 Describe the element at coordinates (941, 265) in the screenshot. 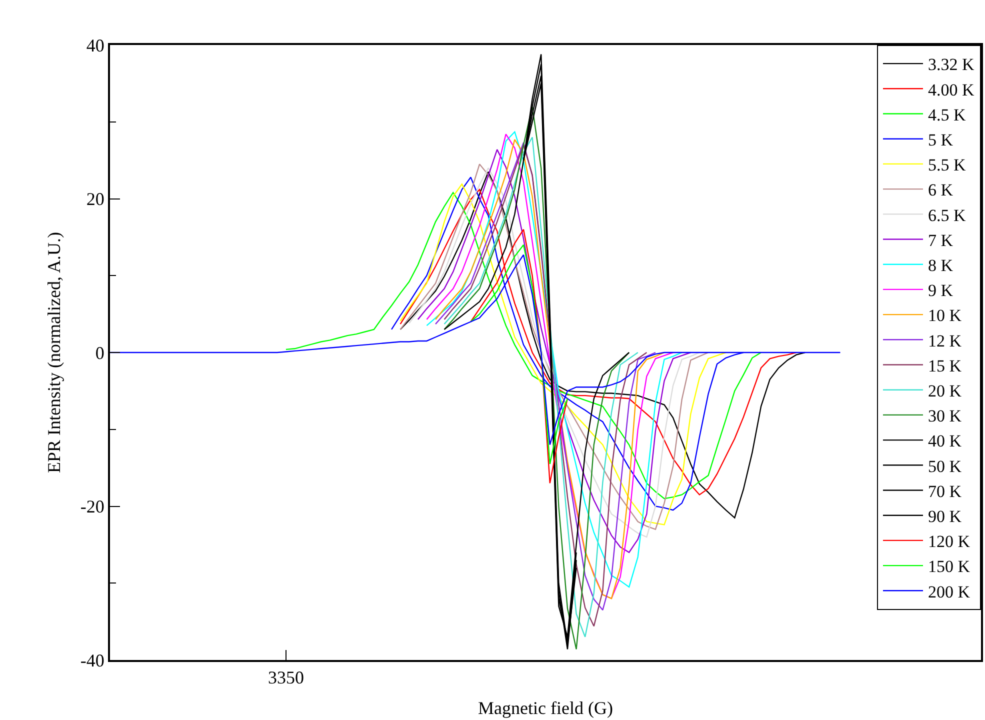

I see `legend-label: 8 K` at that location.